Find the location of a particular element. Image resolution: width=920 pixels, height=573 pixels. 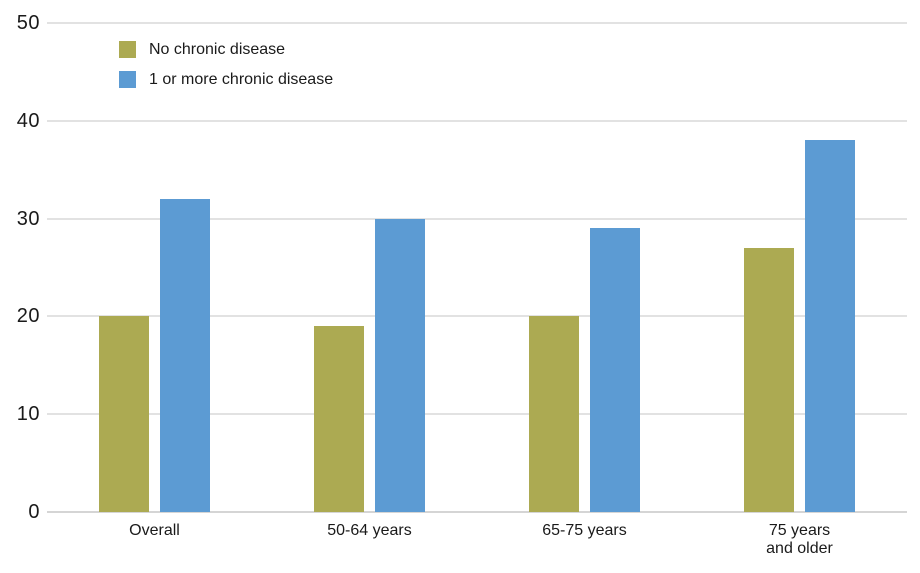

legend-label: 1 or more chronic disease is located at coordinates (241, 79).